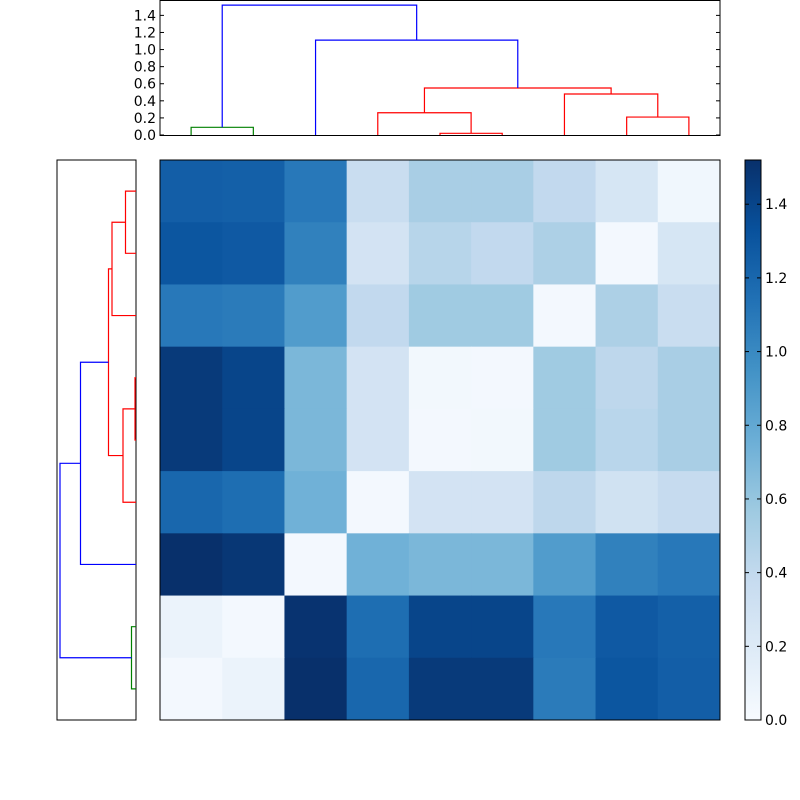 Image resolution: width=800 pixels, height=800 pixels. I want to click on colorbar-tick-label: 0.6, so click(776, 500).